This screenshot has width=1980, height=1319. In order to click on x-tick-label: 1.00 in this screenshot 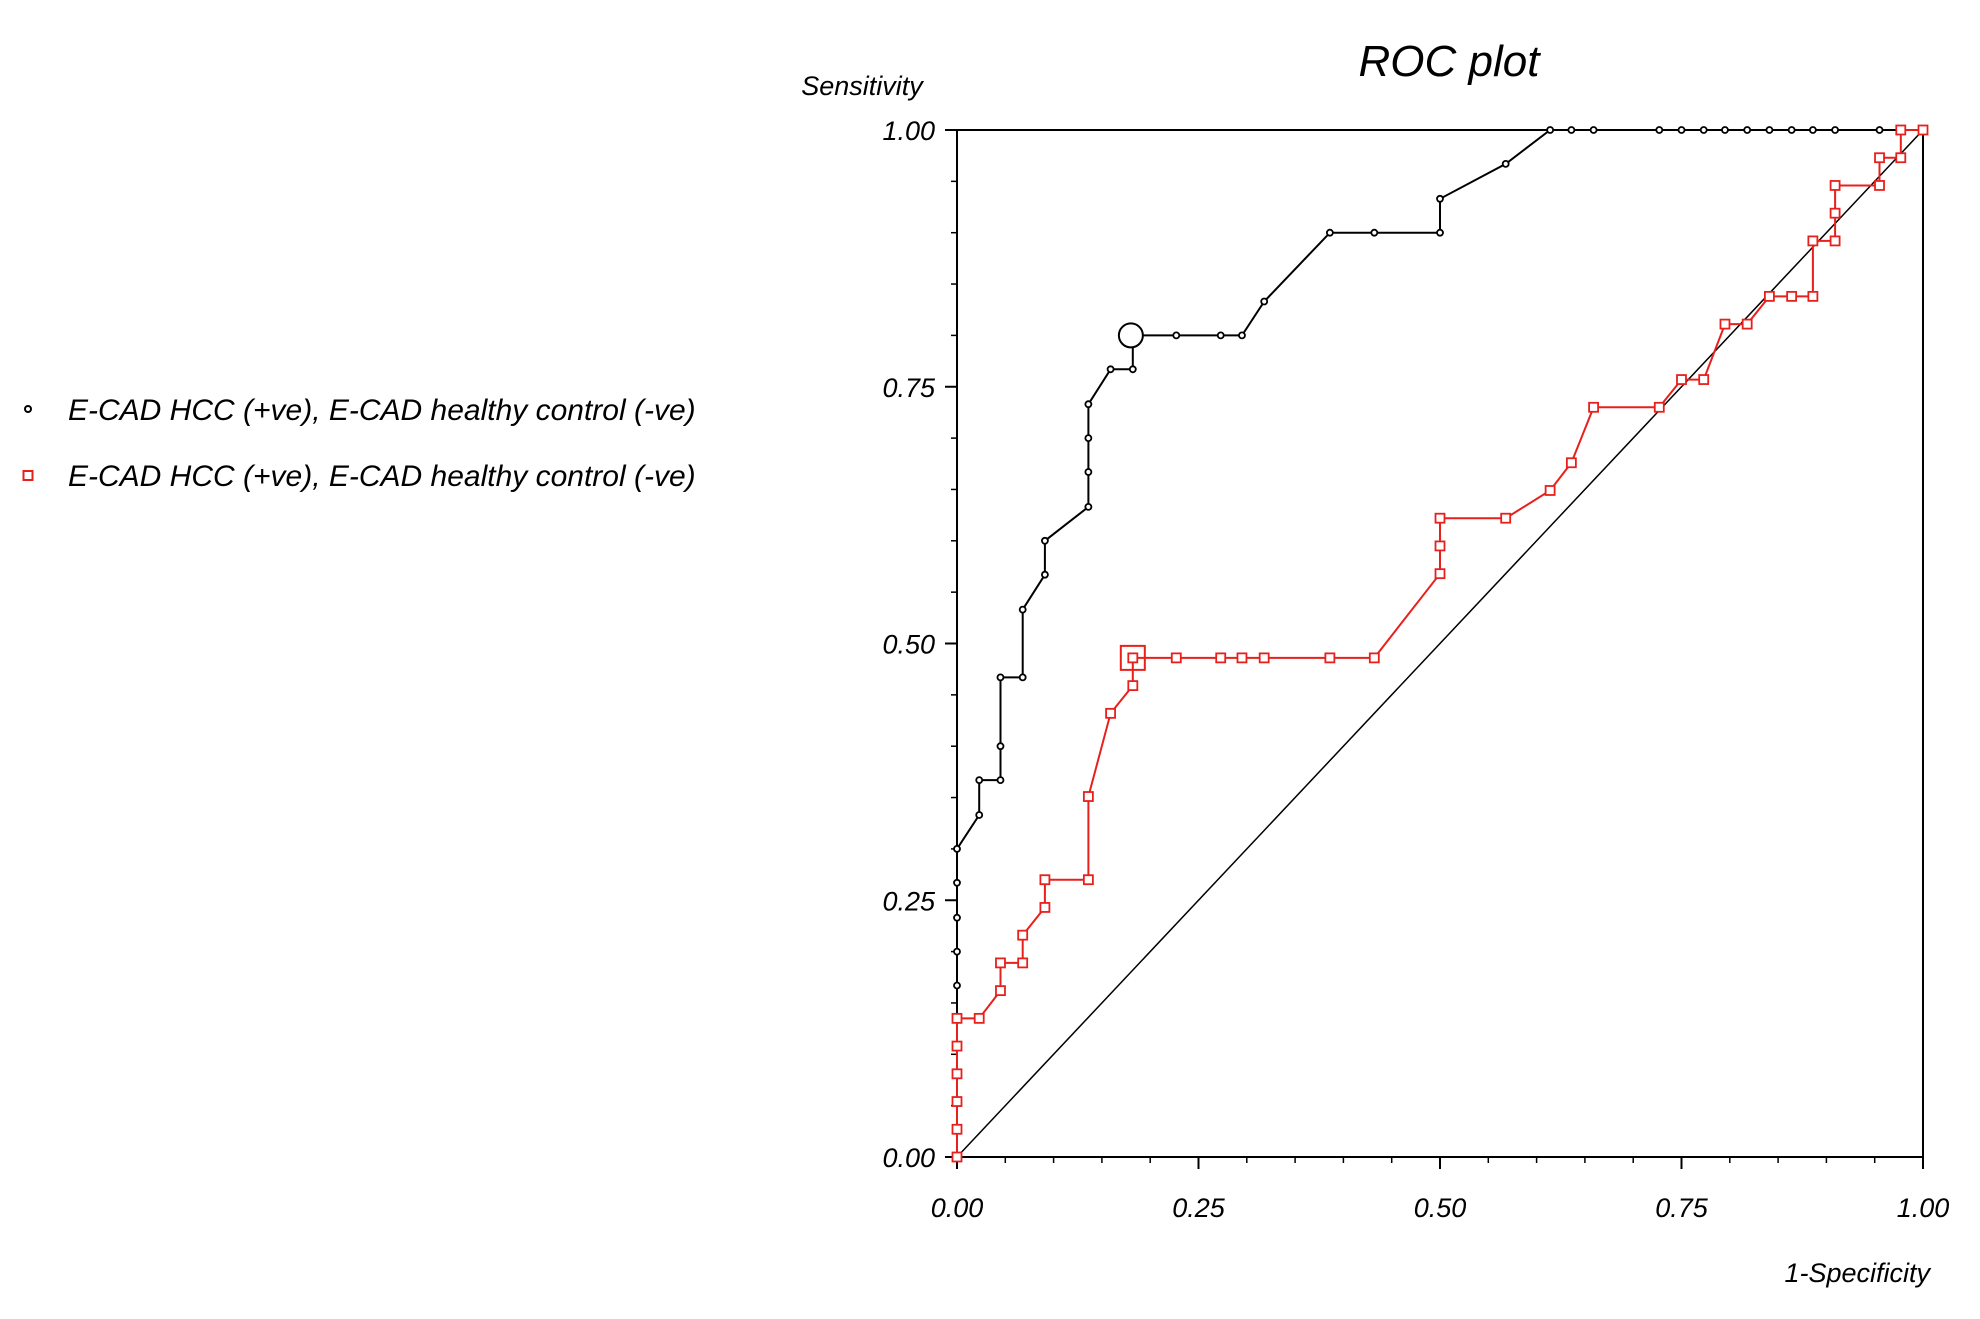, I will do `click(1923, 1208)`.